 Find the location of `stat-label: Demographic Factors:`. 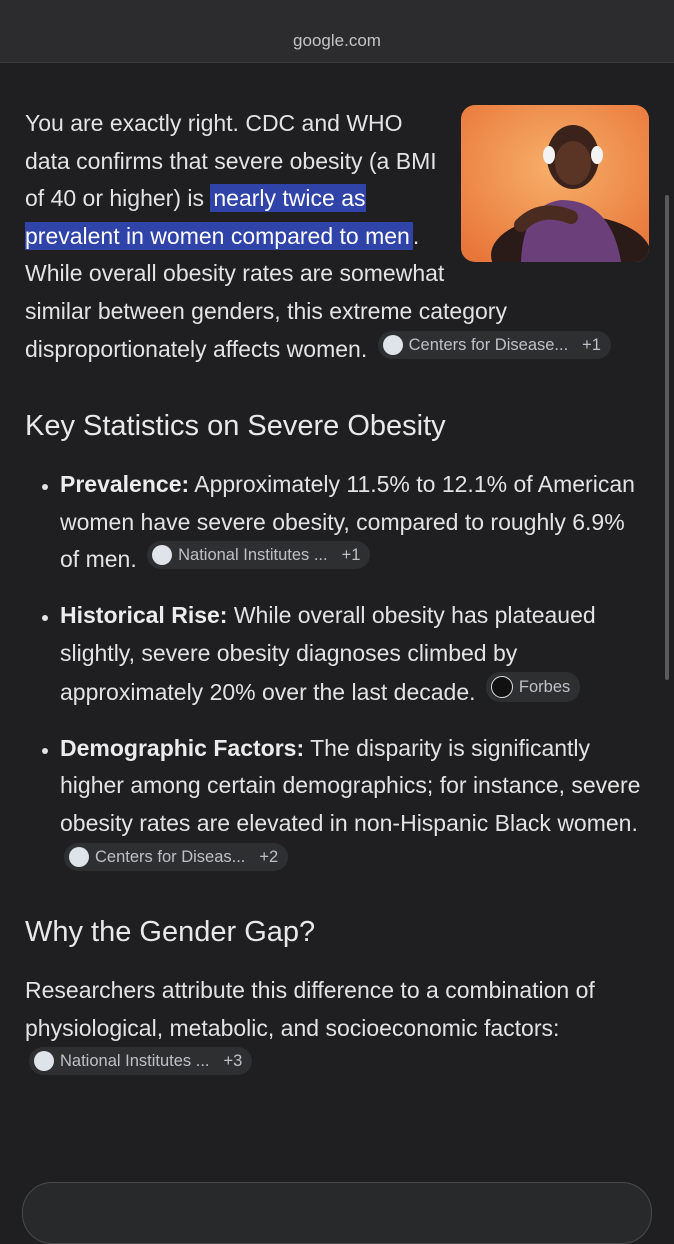

stat-label: Demographic Factors: is located at coordinates (182, 747).